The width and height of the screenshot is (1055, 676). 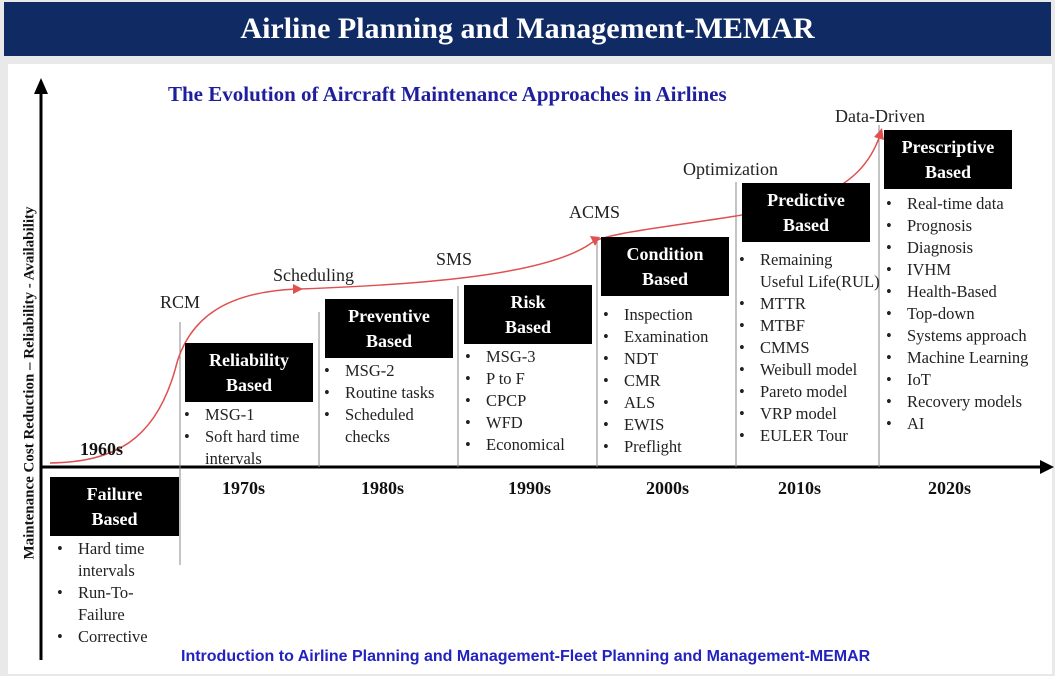 What do you see at coordinates (387, 426) in the screenshot?
I see `list-item: Scheduled checks` at bounding box center [387, 426].